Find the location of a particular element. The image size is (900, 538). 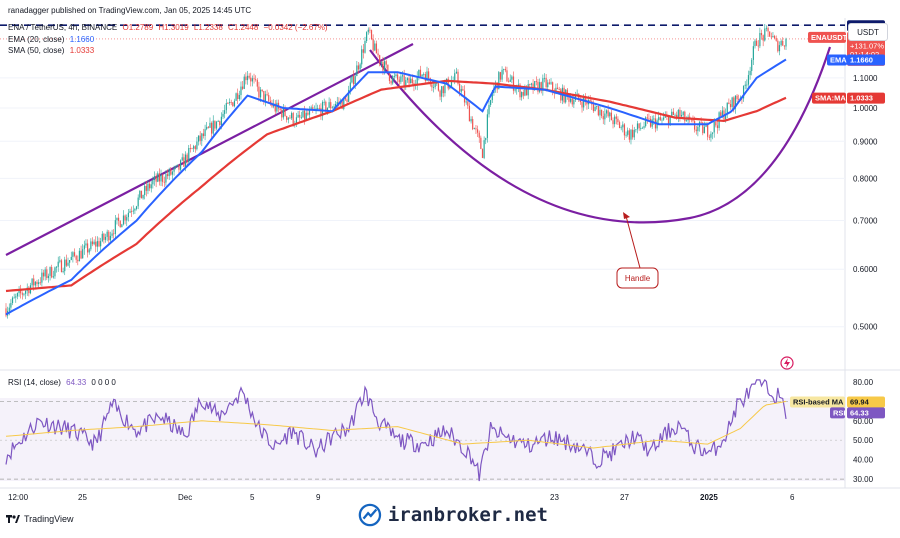

rsi-ma-line is located at coordinates (396, 424).